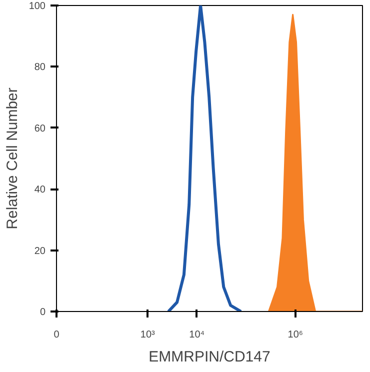  I want to click on x-tick-label: 10⁴, so click(197, 335).